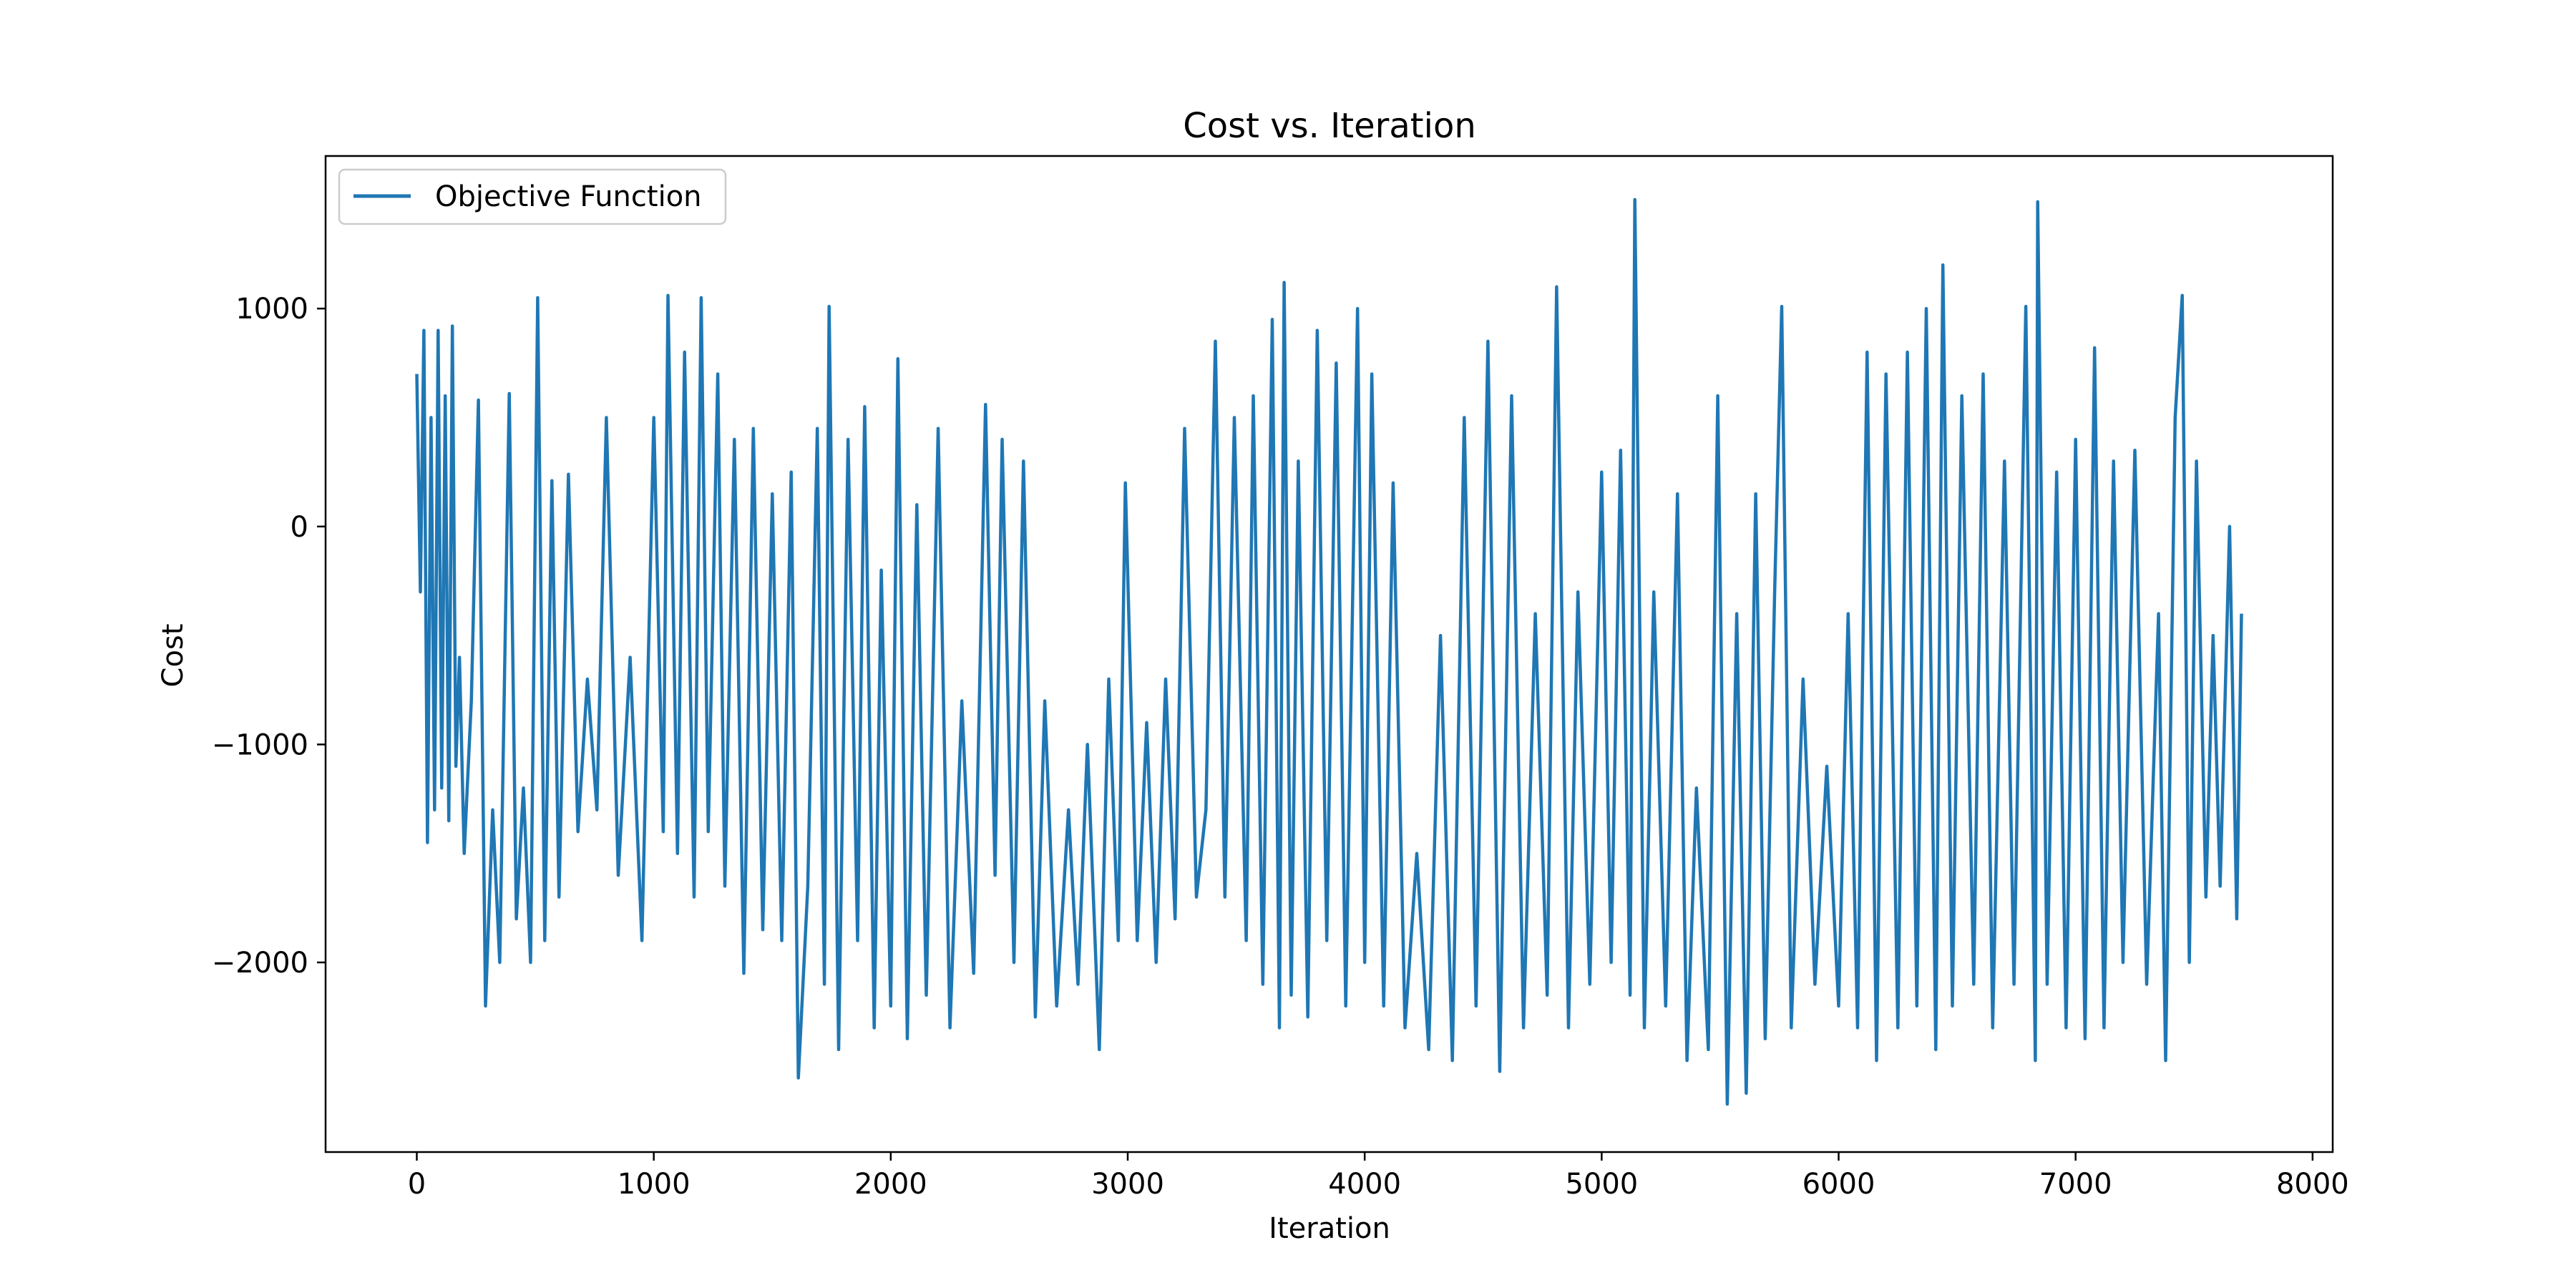  Describe the element at coordinates (1364, 1184) in the screenshot. I see `x-tick-label: 4000` at that location.